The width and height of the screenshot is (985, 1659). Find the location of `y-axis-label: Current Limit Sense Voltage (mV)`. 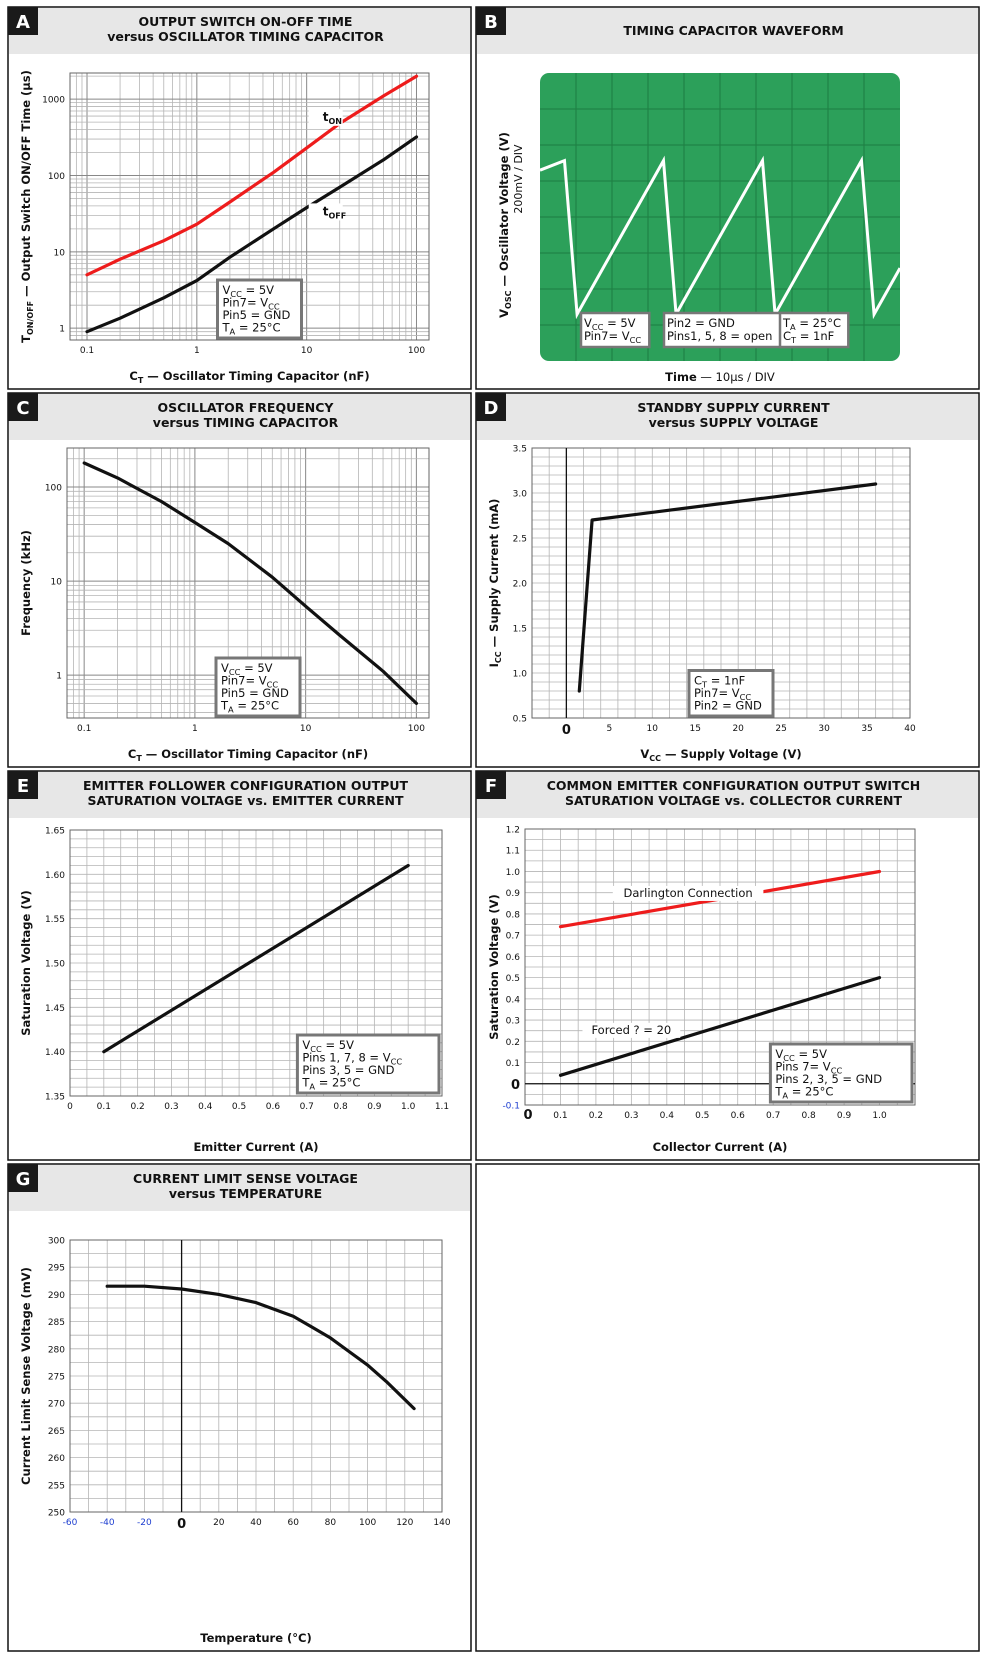

y-axis-label: Current Limit Sense Voltage (mV) is located at coordinates (26, 1376).